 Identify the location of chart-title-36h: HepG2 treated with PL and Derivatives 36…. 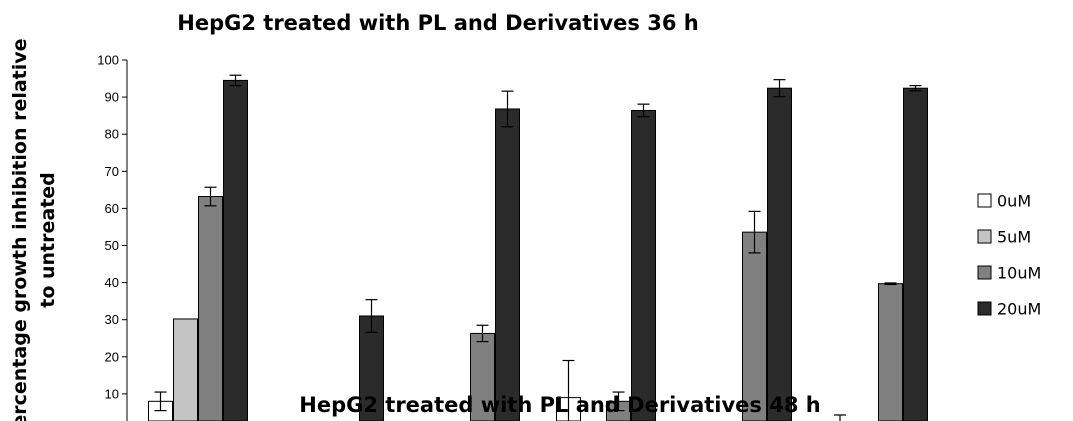
(437, 23).